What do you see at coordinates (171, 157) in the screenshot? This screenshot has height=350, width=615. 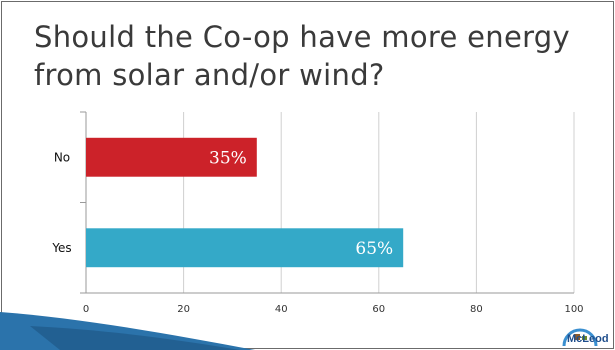 I see `bar-no` at bounding box center [171, 157].